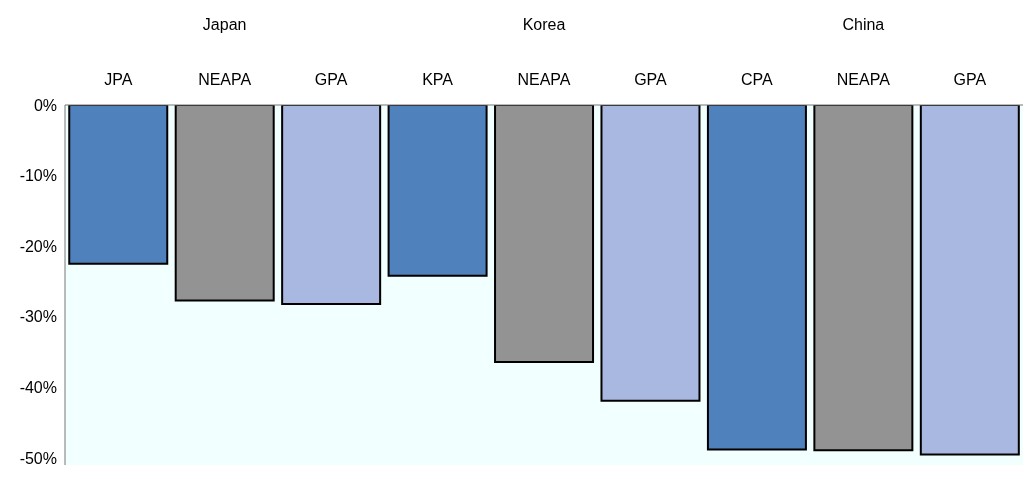  I want to click on x-tick-label: JPA, so click(118, 79).